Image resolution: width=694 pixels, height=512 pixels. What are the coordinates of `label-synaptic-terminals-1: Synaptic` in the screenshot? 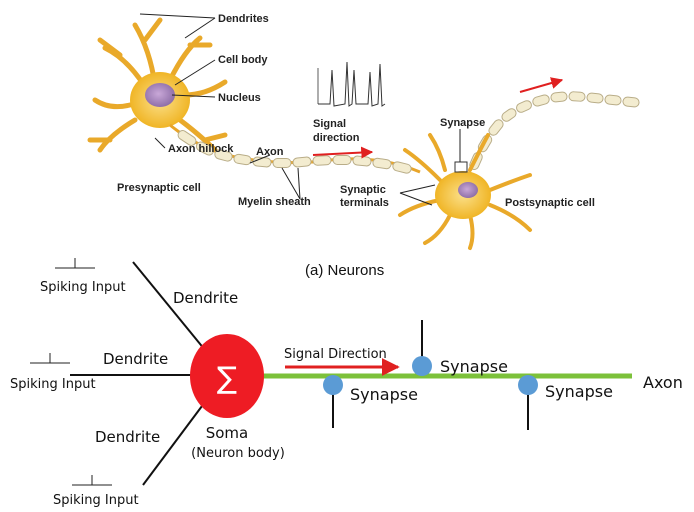 It's located at (363, 190).